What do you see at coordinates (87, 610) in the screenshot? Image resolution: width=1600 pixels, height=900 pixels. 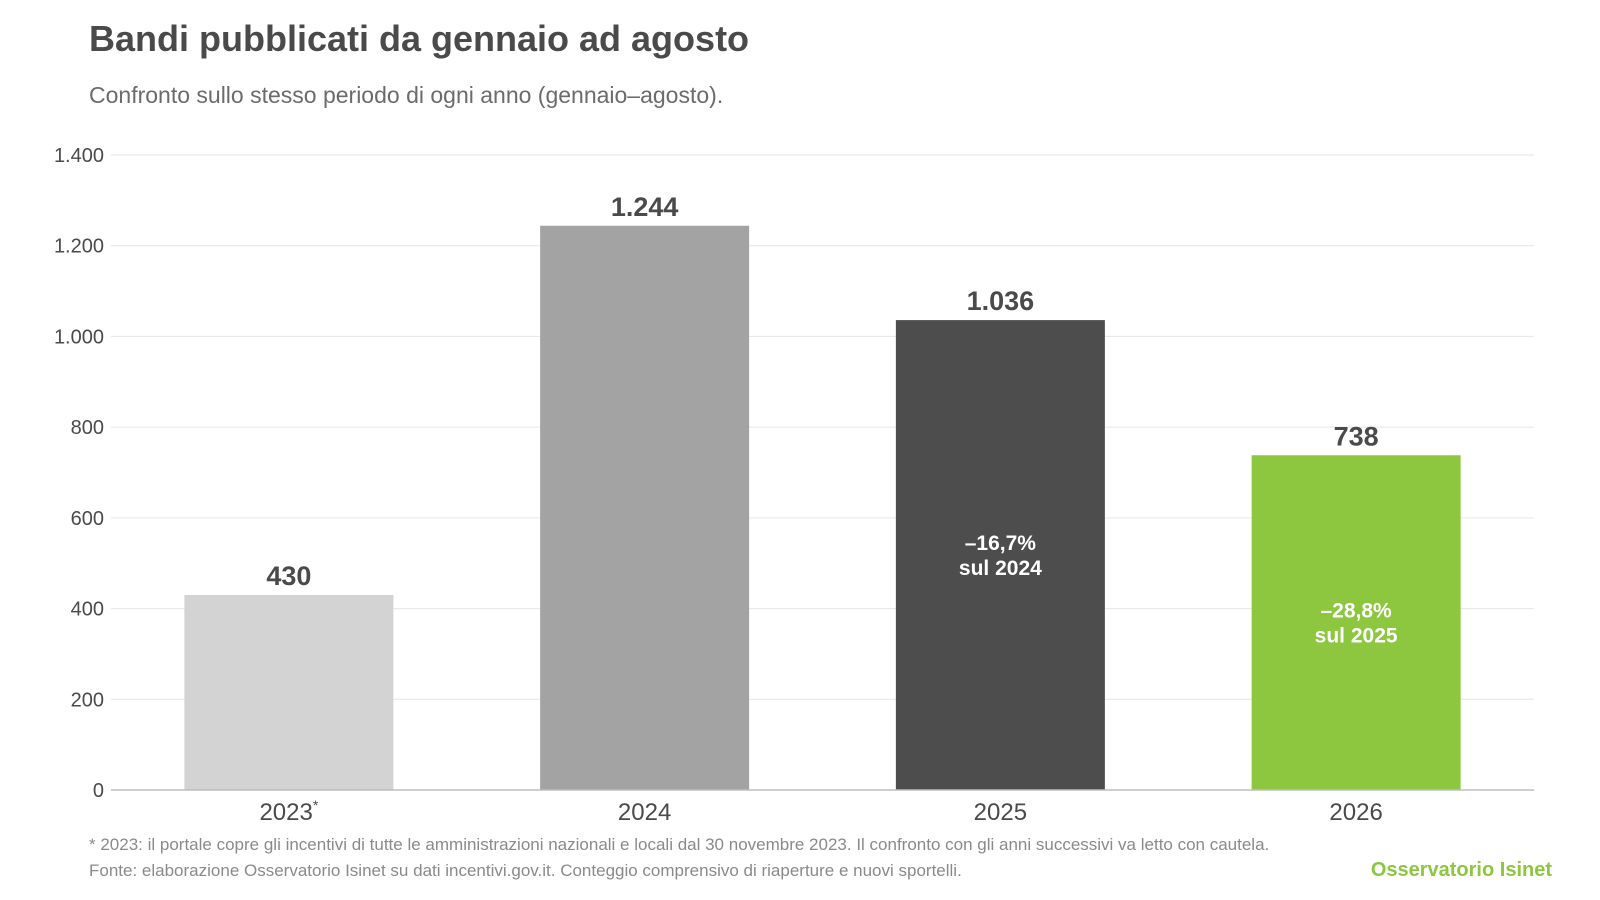 I see `y-tick-label: 400` at bounding box center [87, 610].